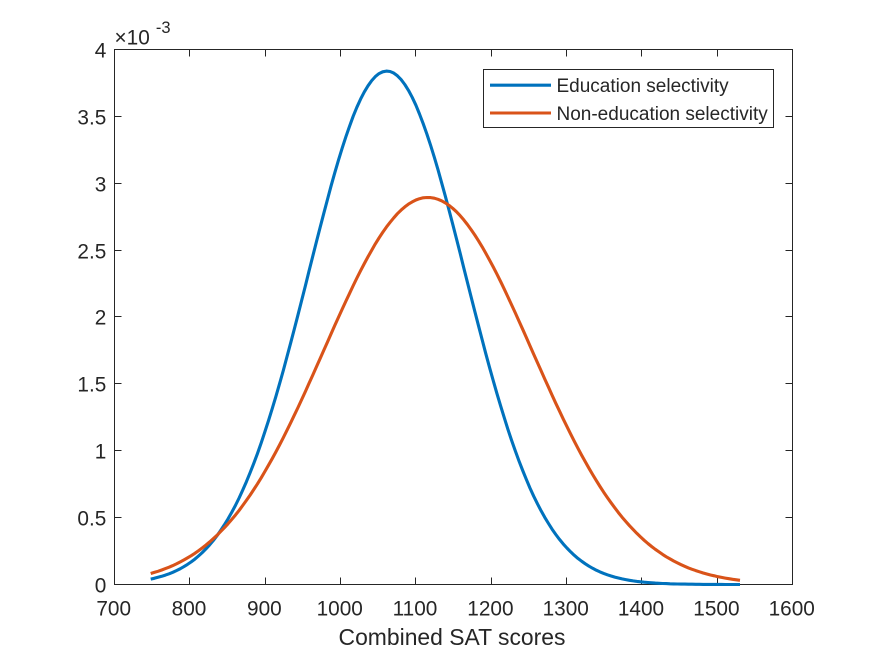 Image resolution: width=875 pixels, height=661 pixels. I want to click on svg-text: 1.5, so click(91, 385).